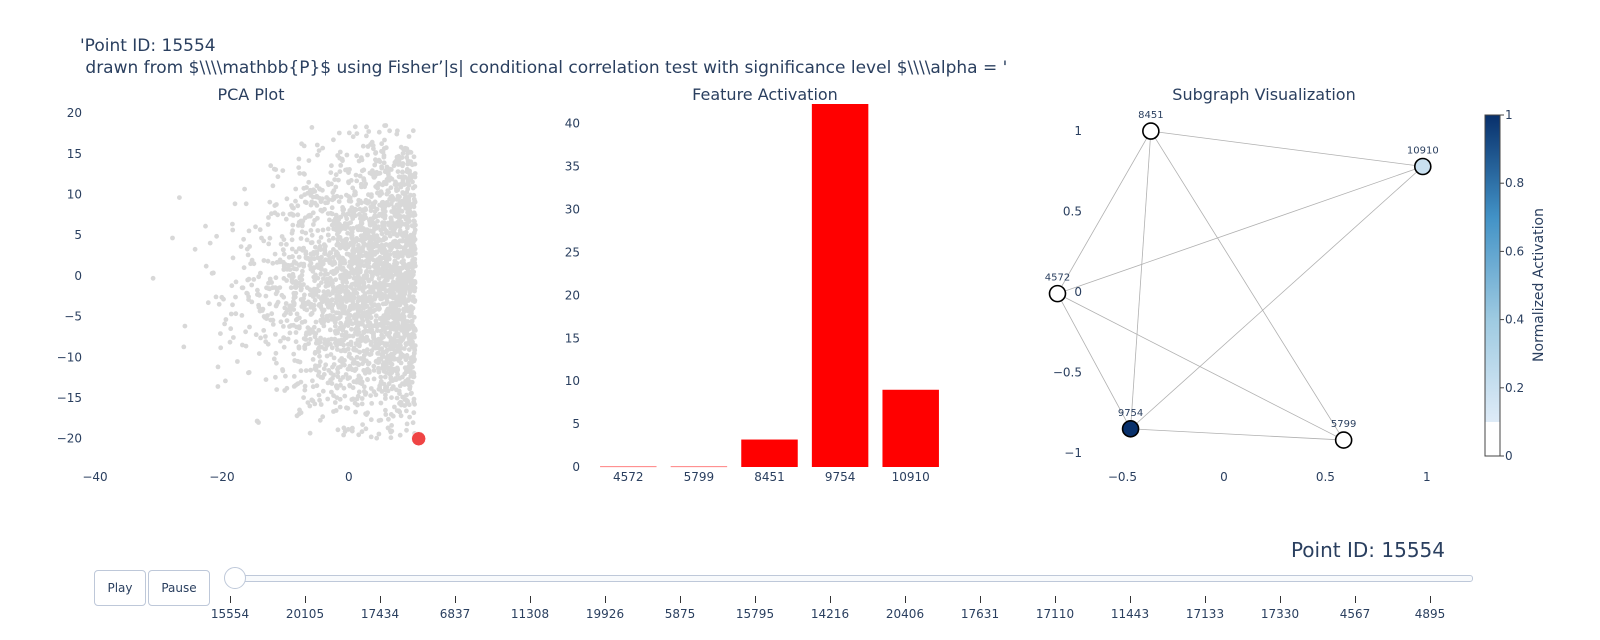 The width and height of the screenshot is (1600, 640). What do you see at coordinates (980, 614) in the screenshot?
I see `slider-step-label: 17631` at bounding box center [980, 614].